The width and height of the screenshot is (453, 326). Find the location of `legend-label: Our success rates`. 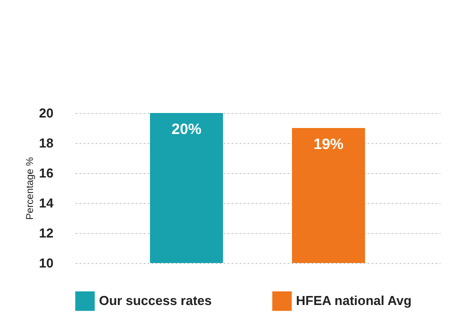

legend-label: Our success rates is located at coordinates (155, 300).